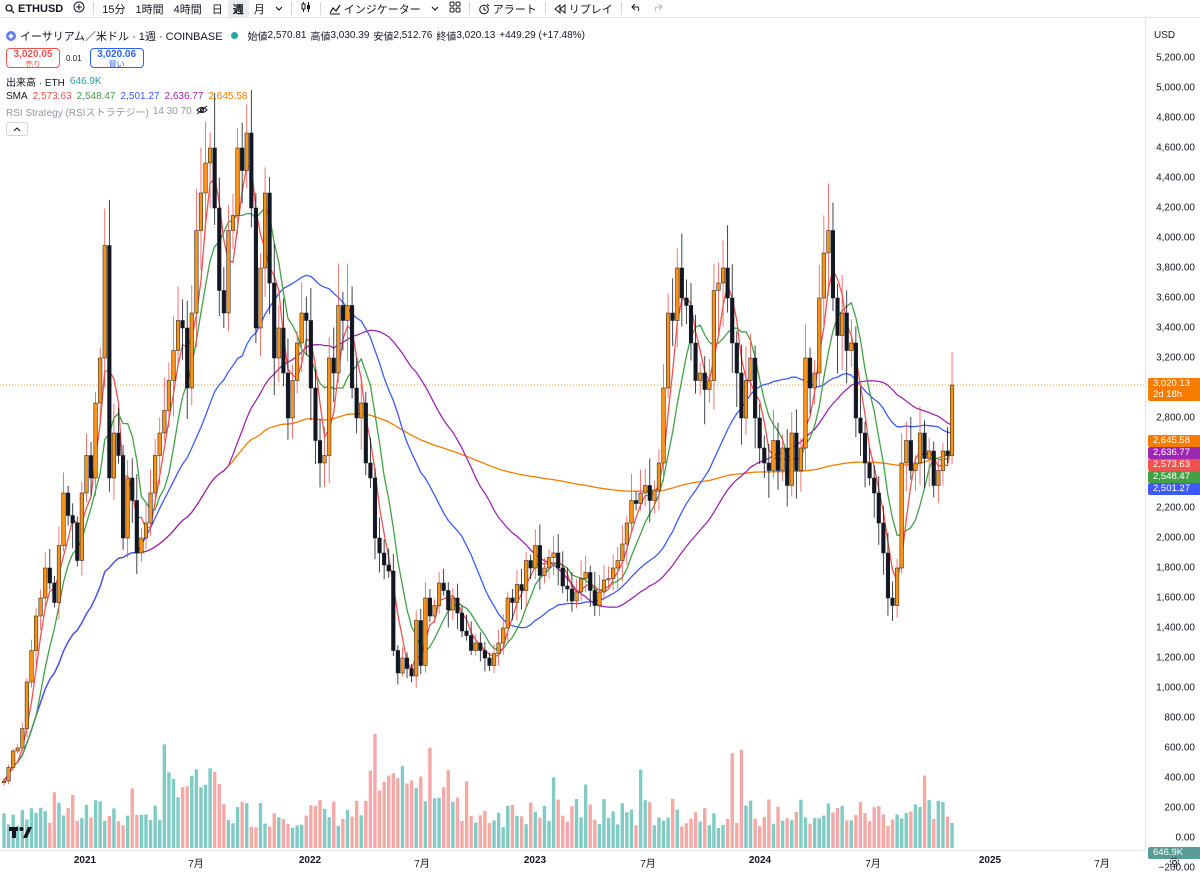 This screenshot has width=1200, height=874. I want to click on alert-button: アラート, so click(507, 8).